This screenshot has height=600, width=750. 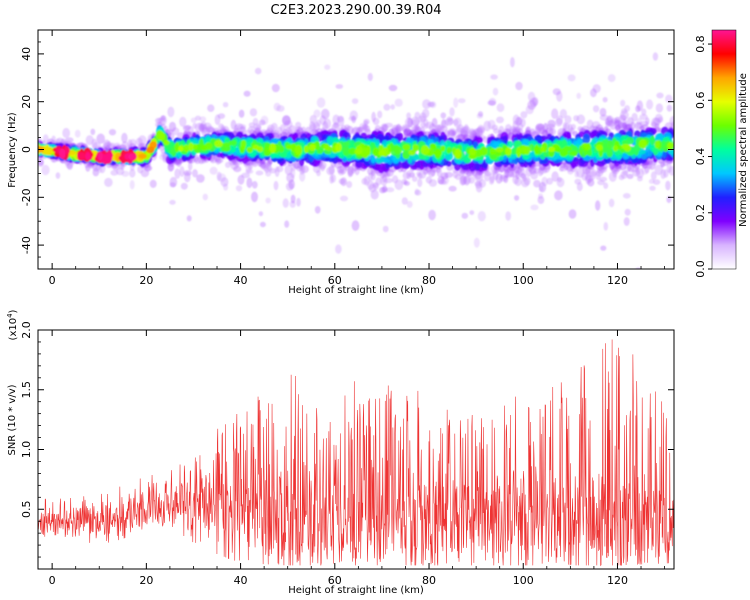 I want to click on spectrogram-xtick-label: 40, so click(x=241, y=280).